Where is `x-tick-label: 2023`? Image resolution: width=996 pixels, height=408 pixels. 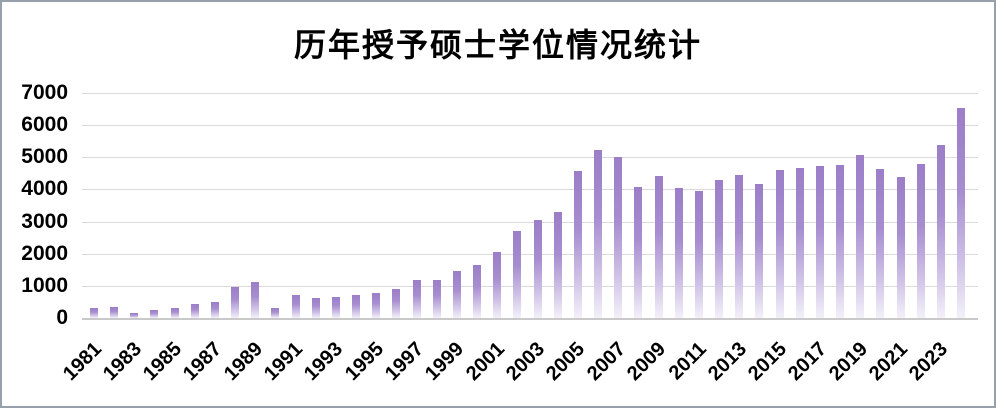 x-tick-label: 2023 is located at coordinates (929, 362).